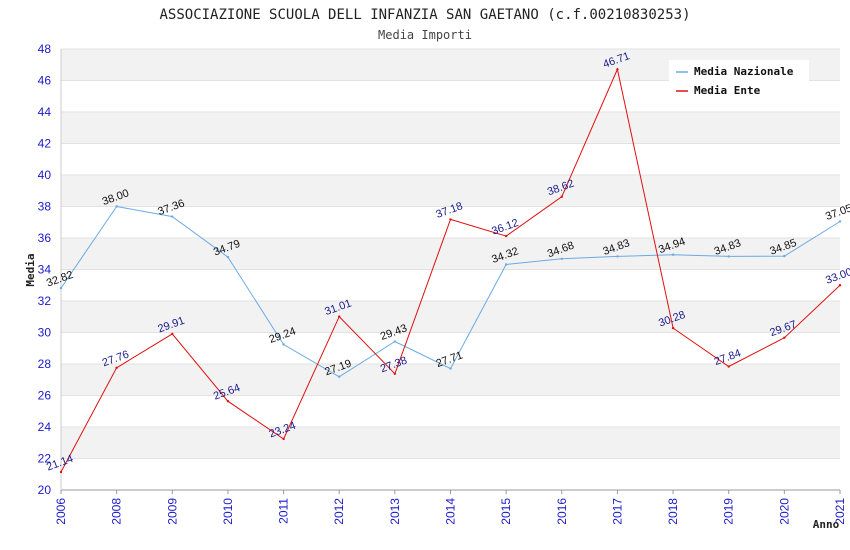 Image resolution: width=850 pixels, height=550 pixels. I want to click on y-tick-label: 42, so click(45, 144).